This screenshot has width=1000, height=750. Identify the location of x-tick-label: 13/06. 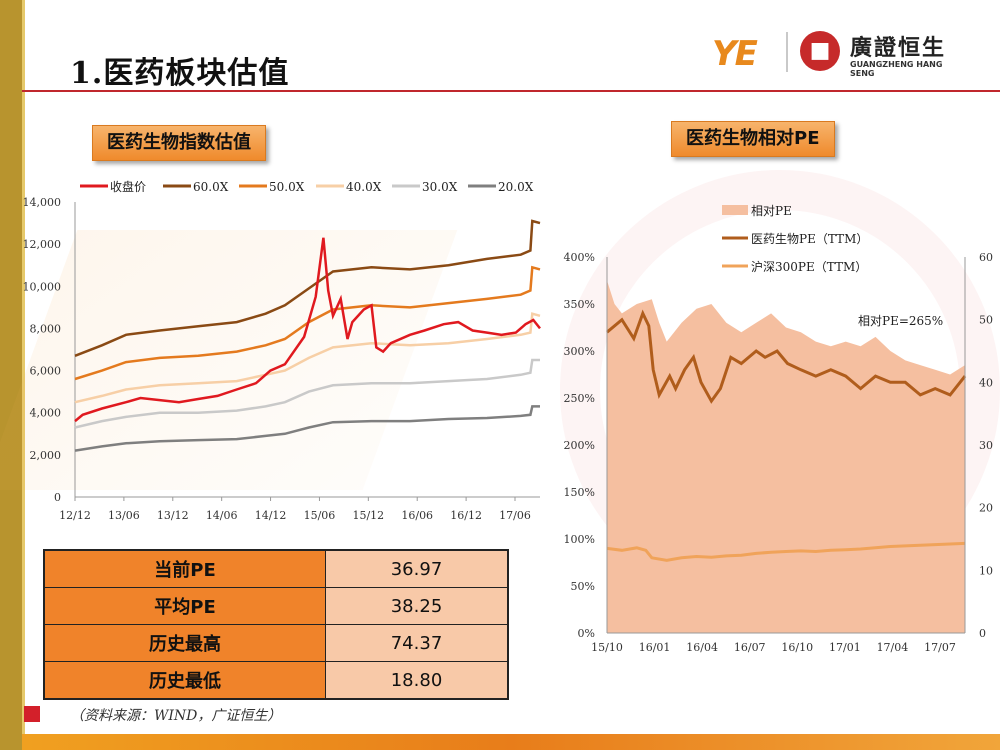
(124, 515).